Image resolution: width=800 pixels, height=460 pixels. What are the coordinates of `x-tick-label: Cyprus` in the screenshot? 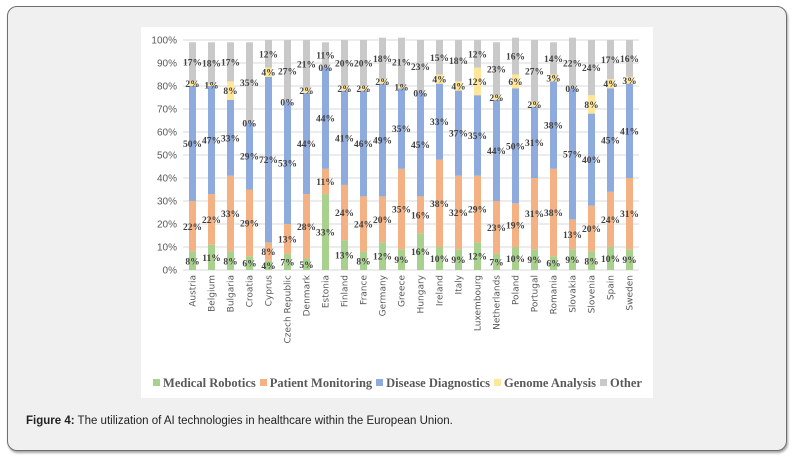 It's located at (270, 291).